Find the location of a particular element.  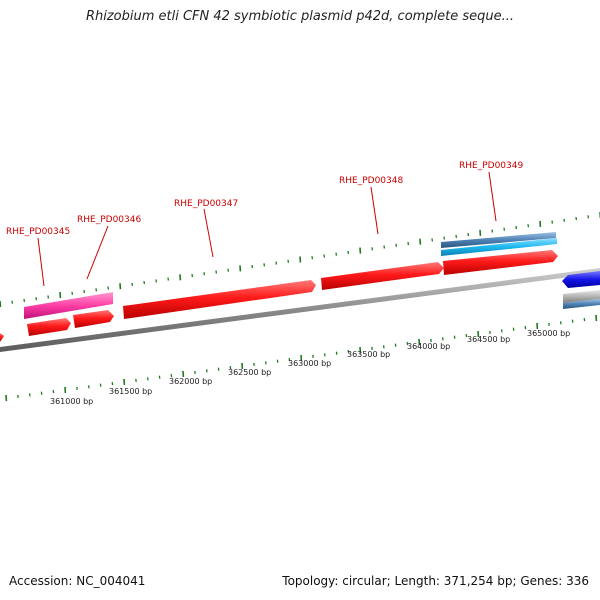

gene-arrow-blue is located at coordinates (581, 279).